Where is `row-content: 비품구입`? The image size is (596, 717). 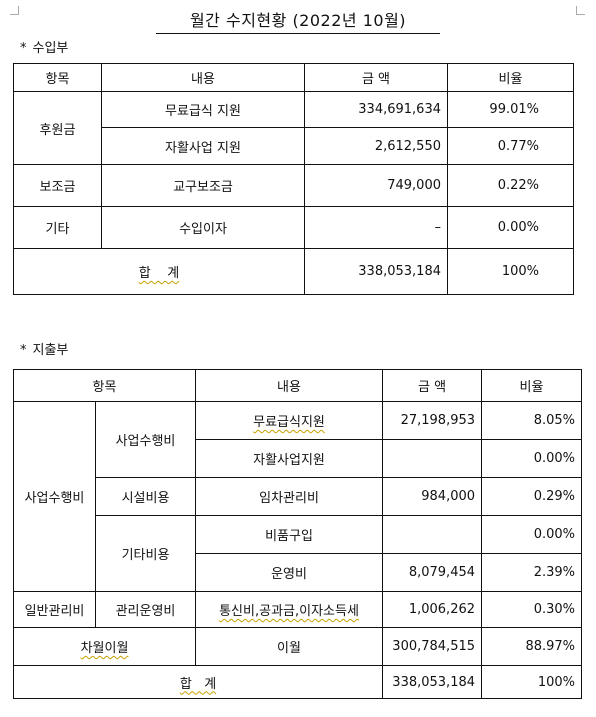
row-content: 비품구입 is located at coordinates (289, 534).